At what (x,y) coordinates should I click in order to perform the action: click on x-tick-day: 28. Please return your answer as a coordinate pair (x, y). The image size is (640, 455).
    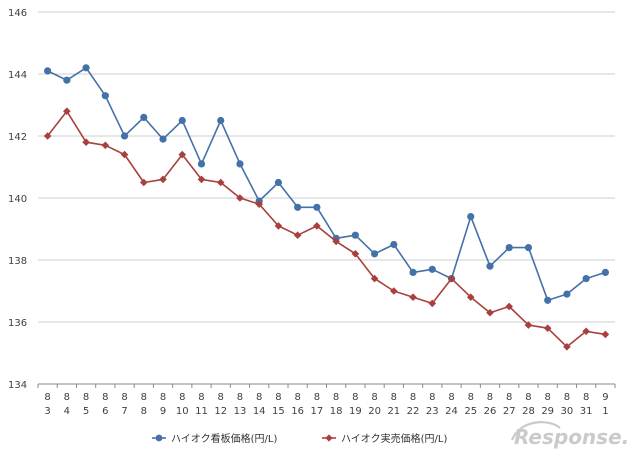
    Looking at the image, I should click on (528, 411).